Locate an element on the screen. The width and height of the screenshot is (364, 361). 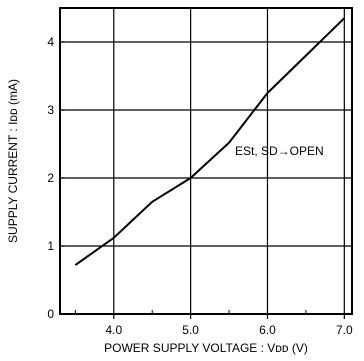
y-tick-label: 3 is located at coordinates (50, 110).